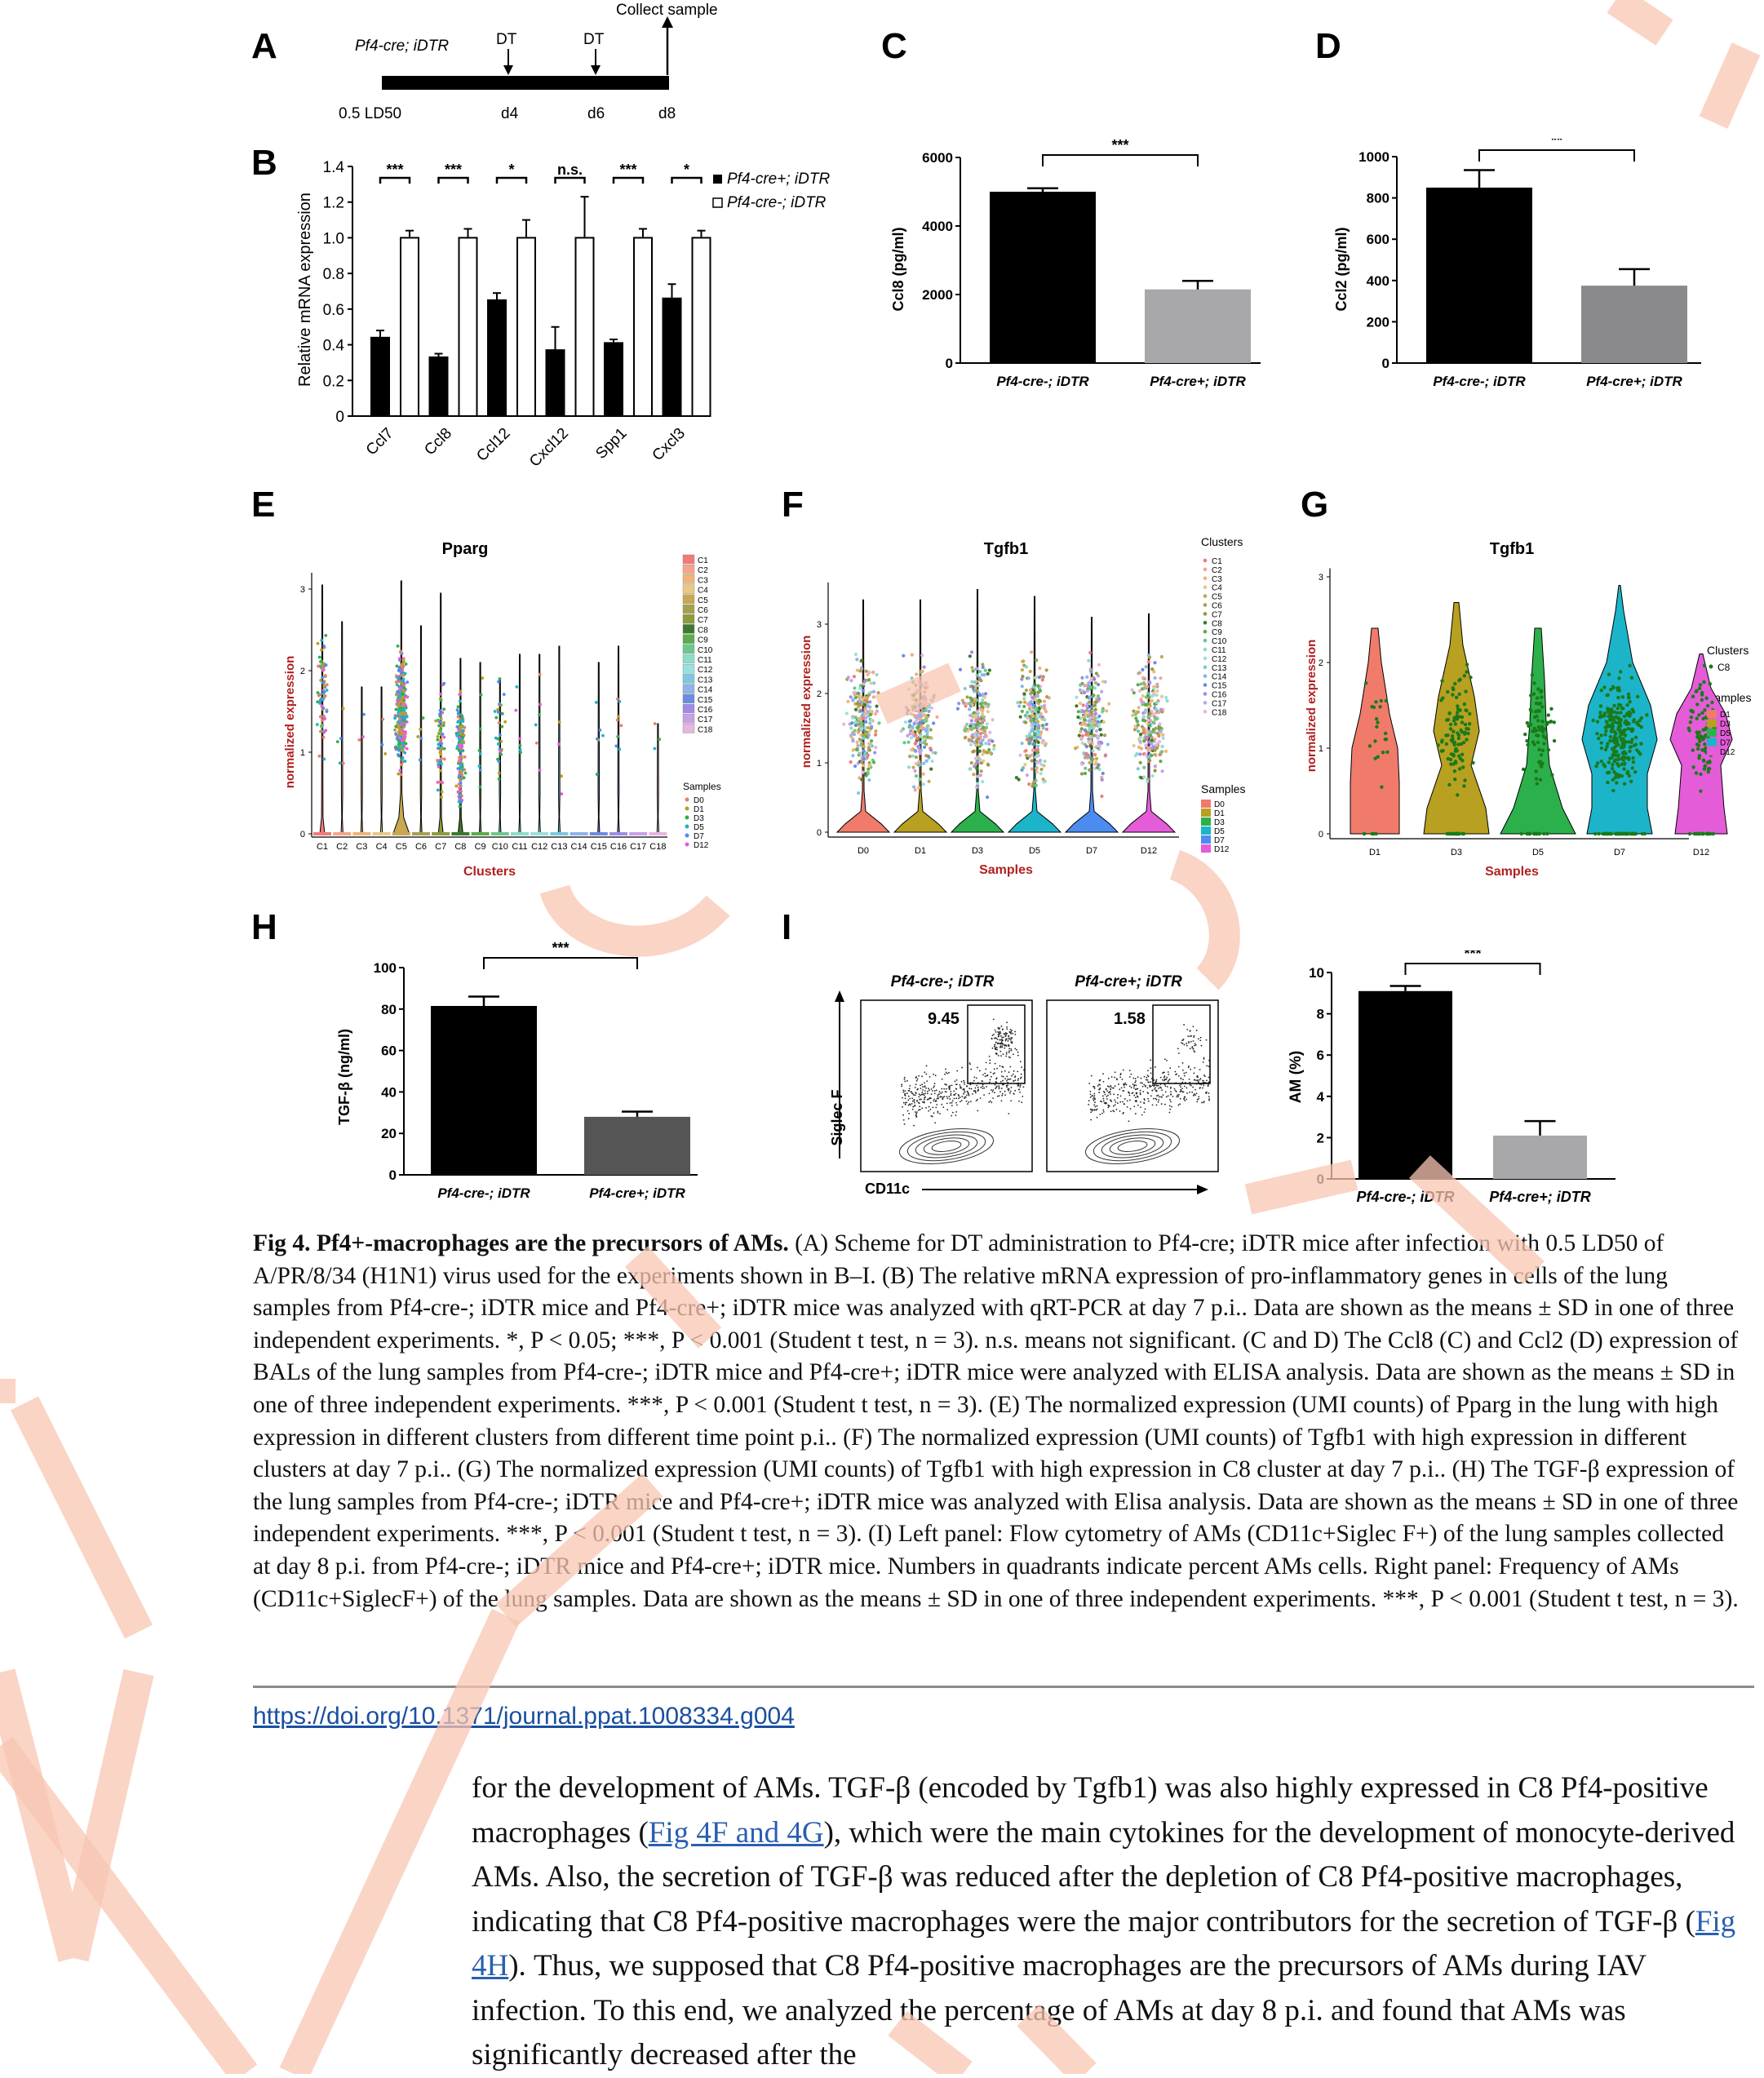 Image resolution: width=1764 pixels, height=2078 pixels. Describe the element at coordinates (1297, 1077) in the screenshot. I see `chart-i-ylabel: AM (%)` at that location.